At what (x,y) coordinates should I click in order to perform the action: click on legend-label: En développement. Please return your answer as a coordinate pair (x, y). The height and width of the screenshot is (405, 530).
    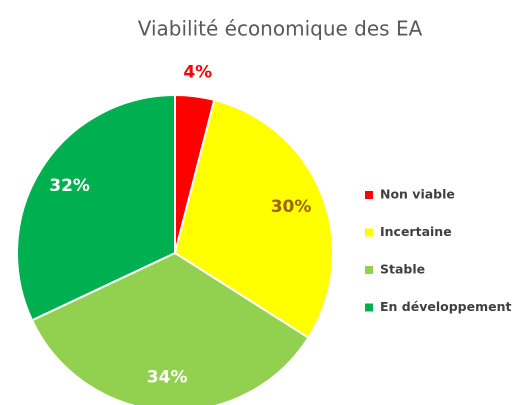
    Looking at the image, I should click on (445, 306).